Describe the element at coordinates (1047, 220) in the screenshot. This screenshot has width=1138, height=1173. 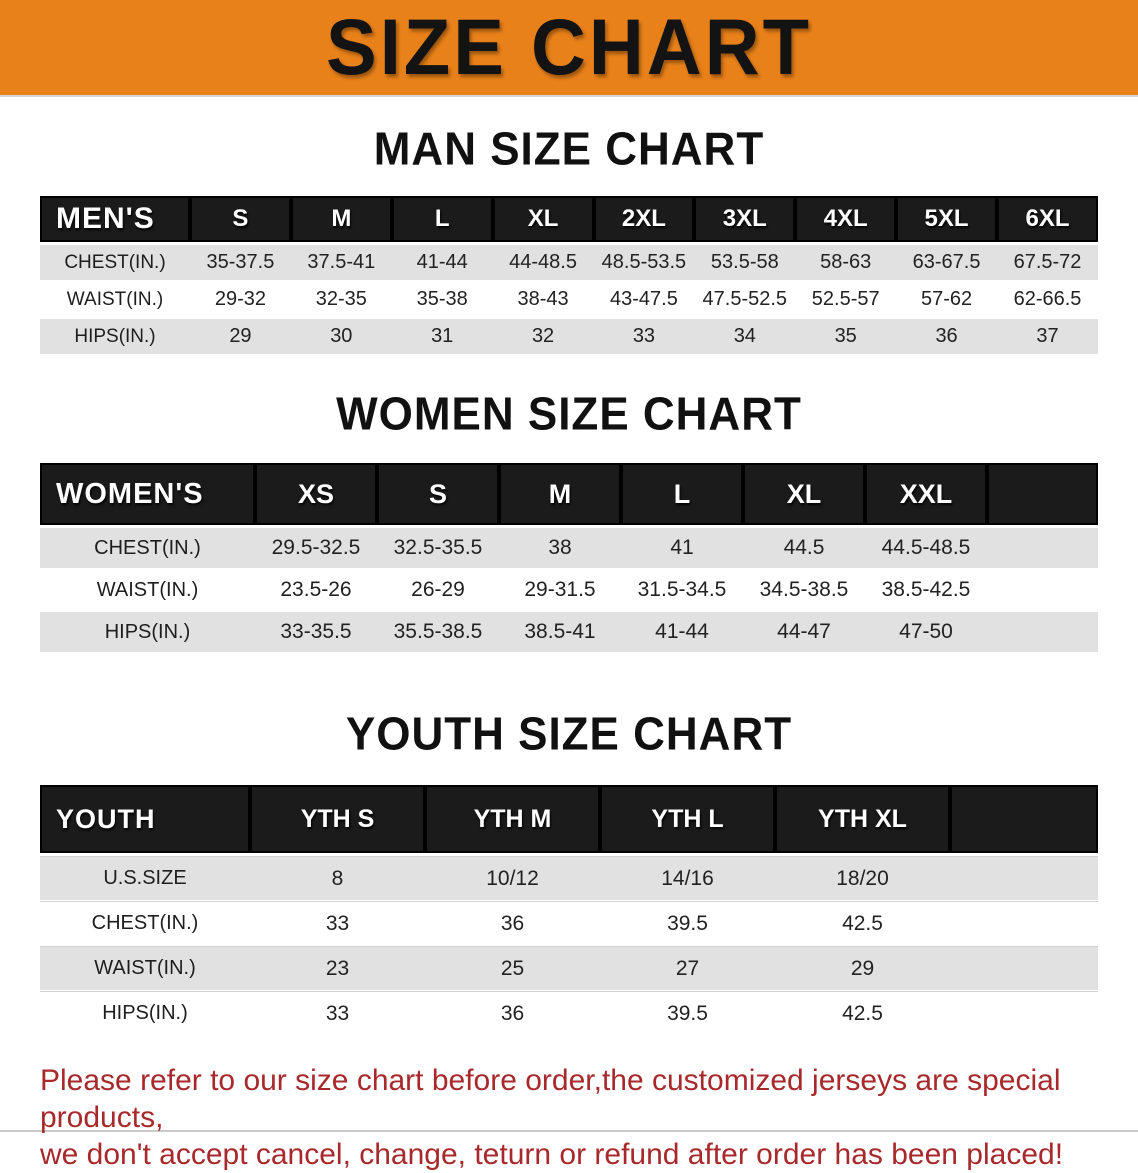
I see `men-size-column-header: 6XL` at that location.